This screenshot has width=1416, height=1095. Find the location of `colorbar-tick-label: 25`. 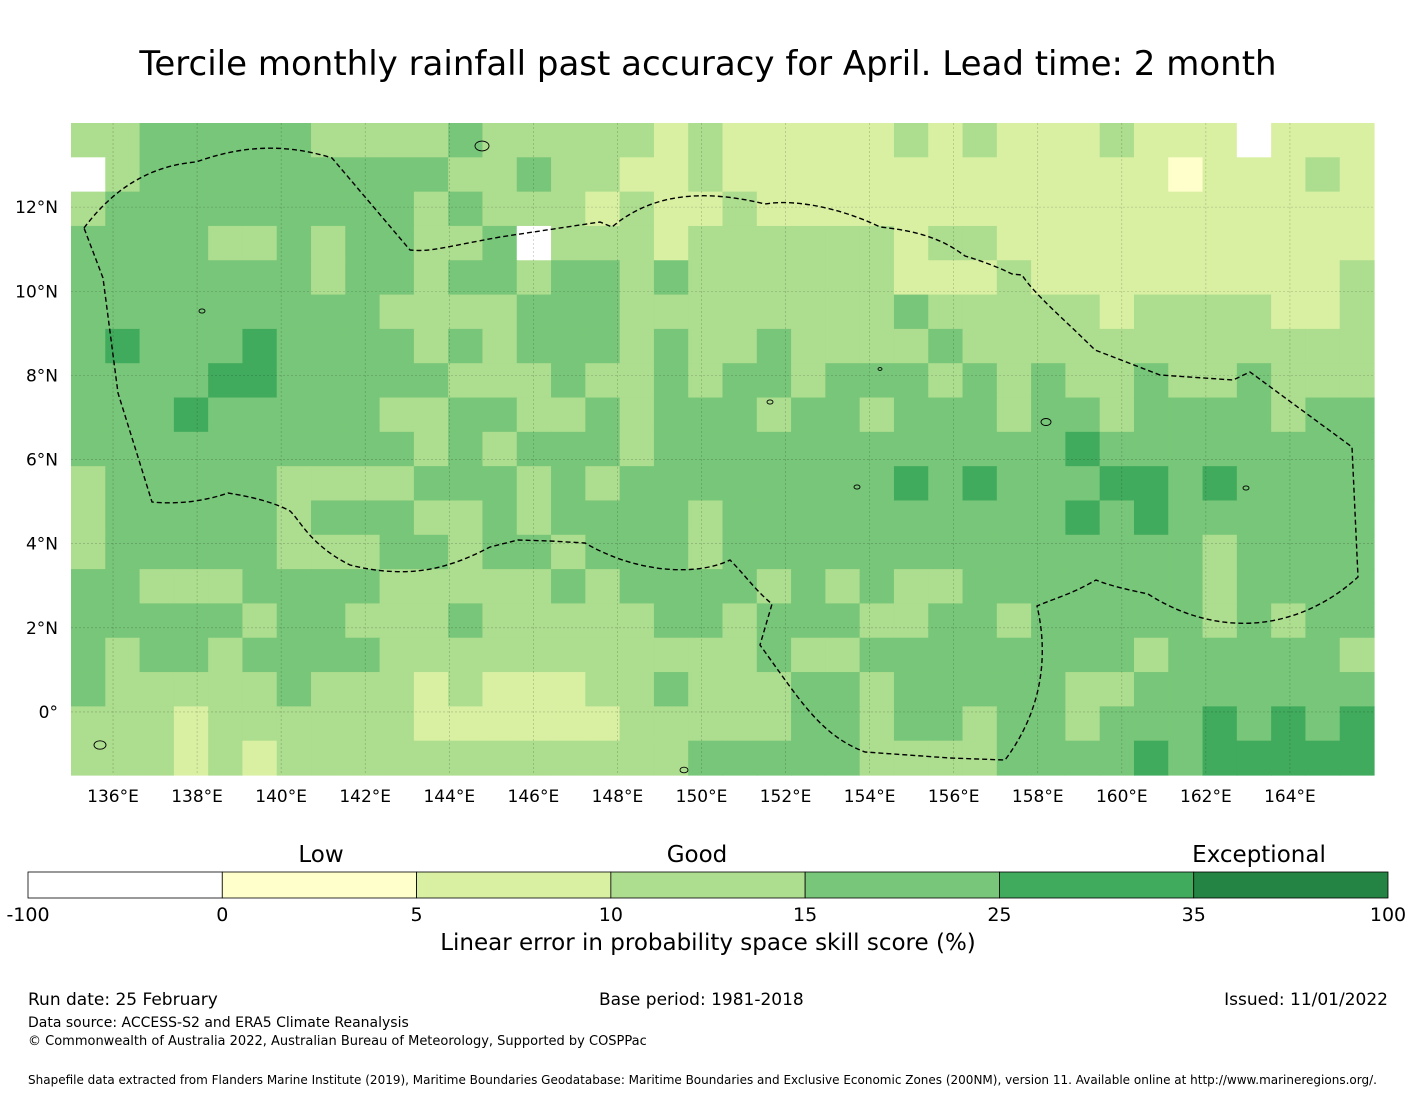

colorbar-tick-label: 25 is located at coordinates (999, 915).